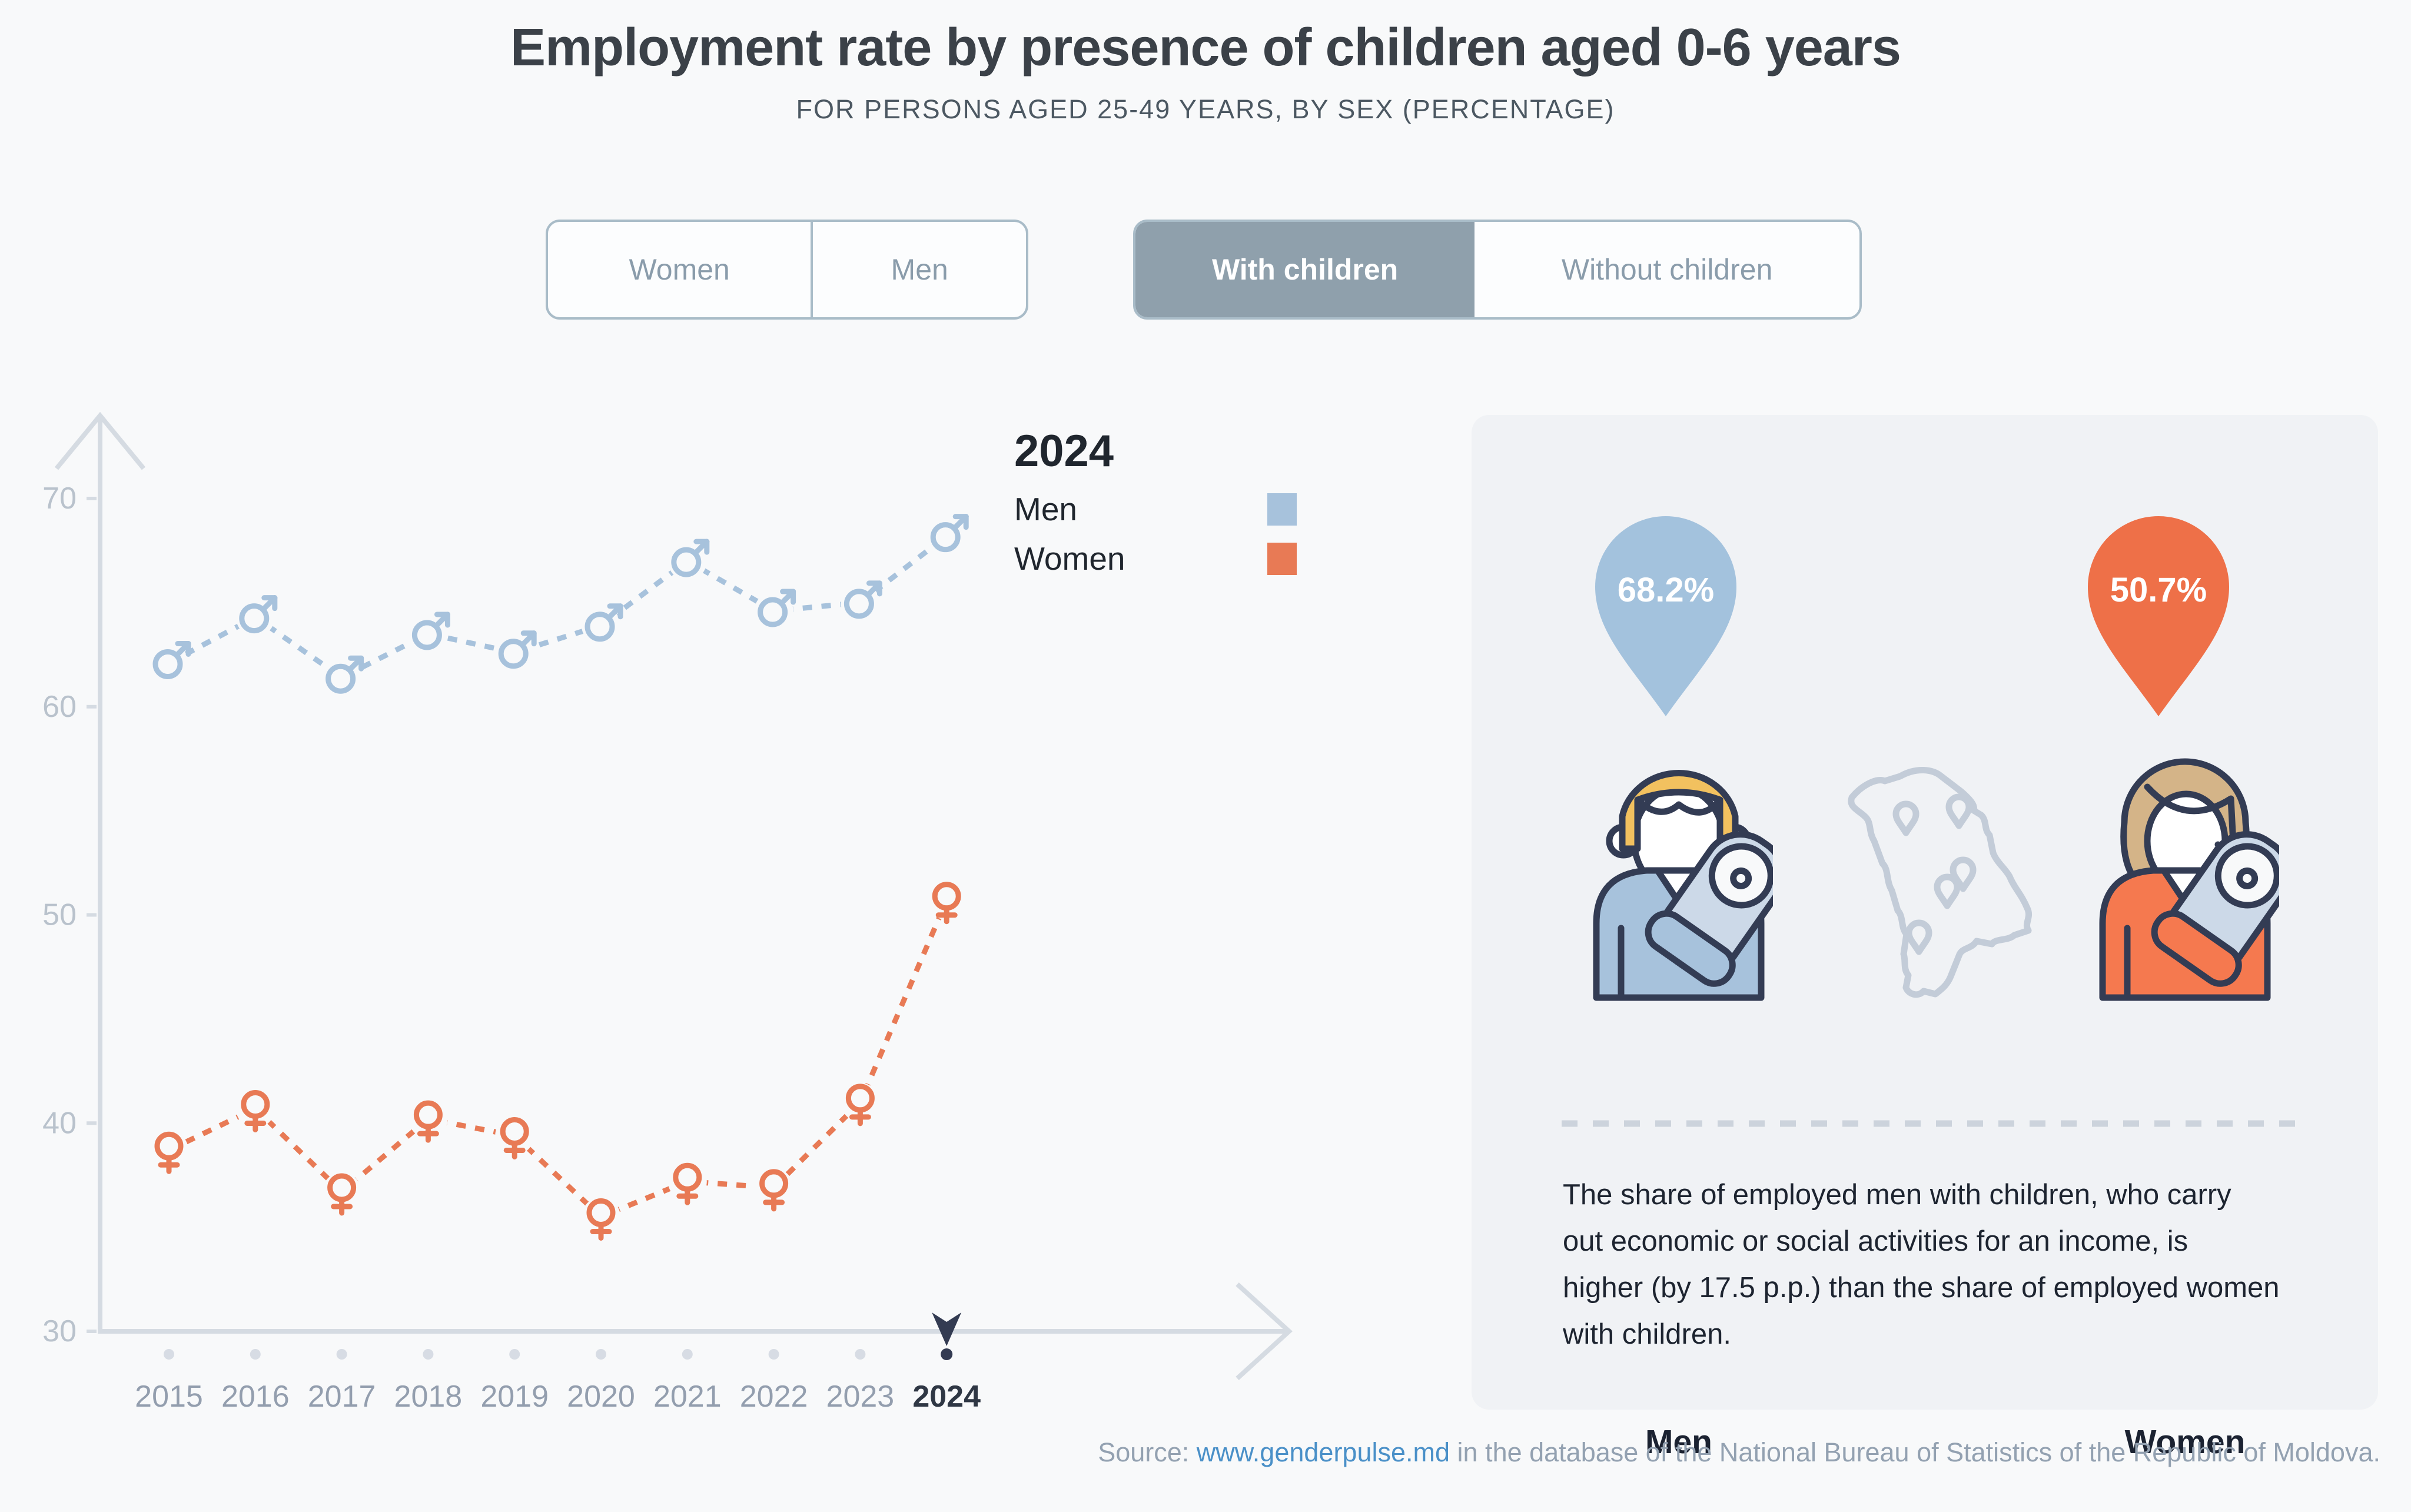 Image resolution: width=2411 pixels, height=1512 pixels. I want to click on dashed-divider, so click(1932, 1124).